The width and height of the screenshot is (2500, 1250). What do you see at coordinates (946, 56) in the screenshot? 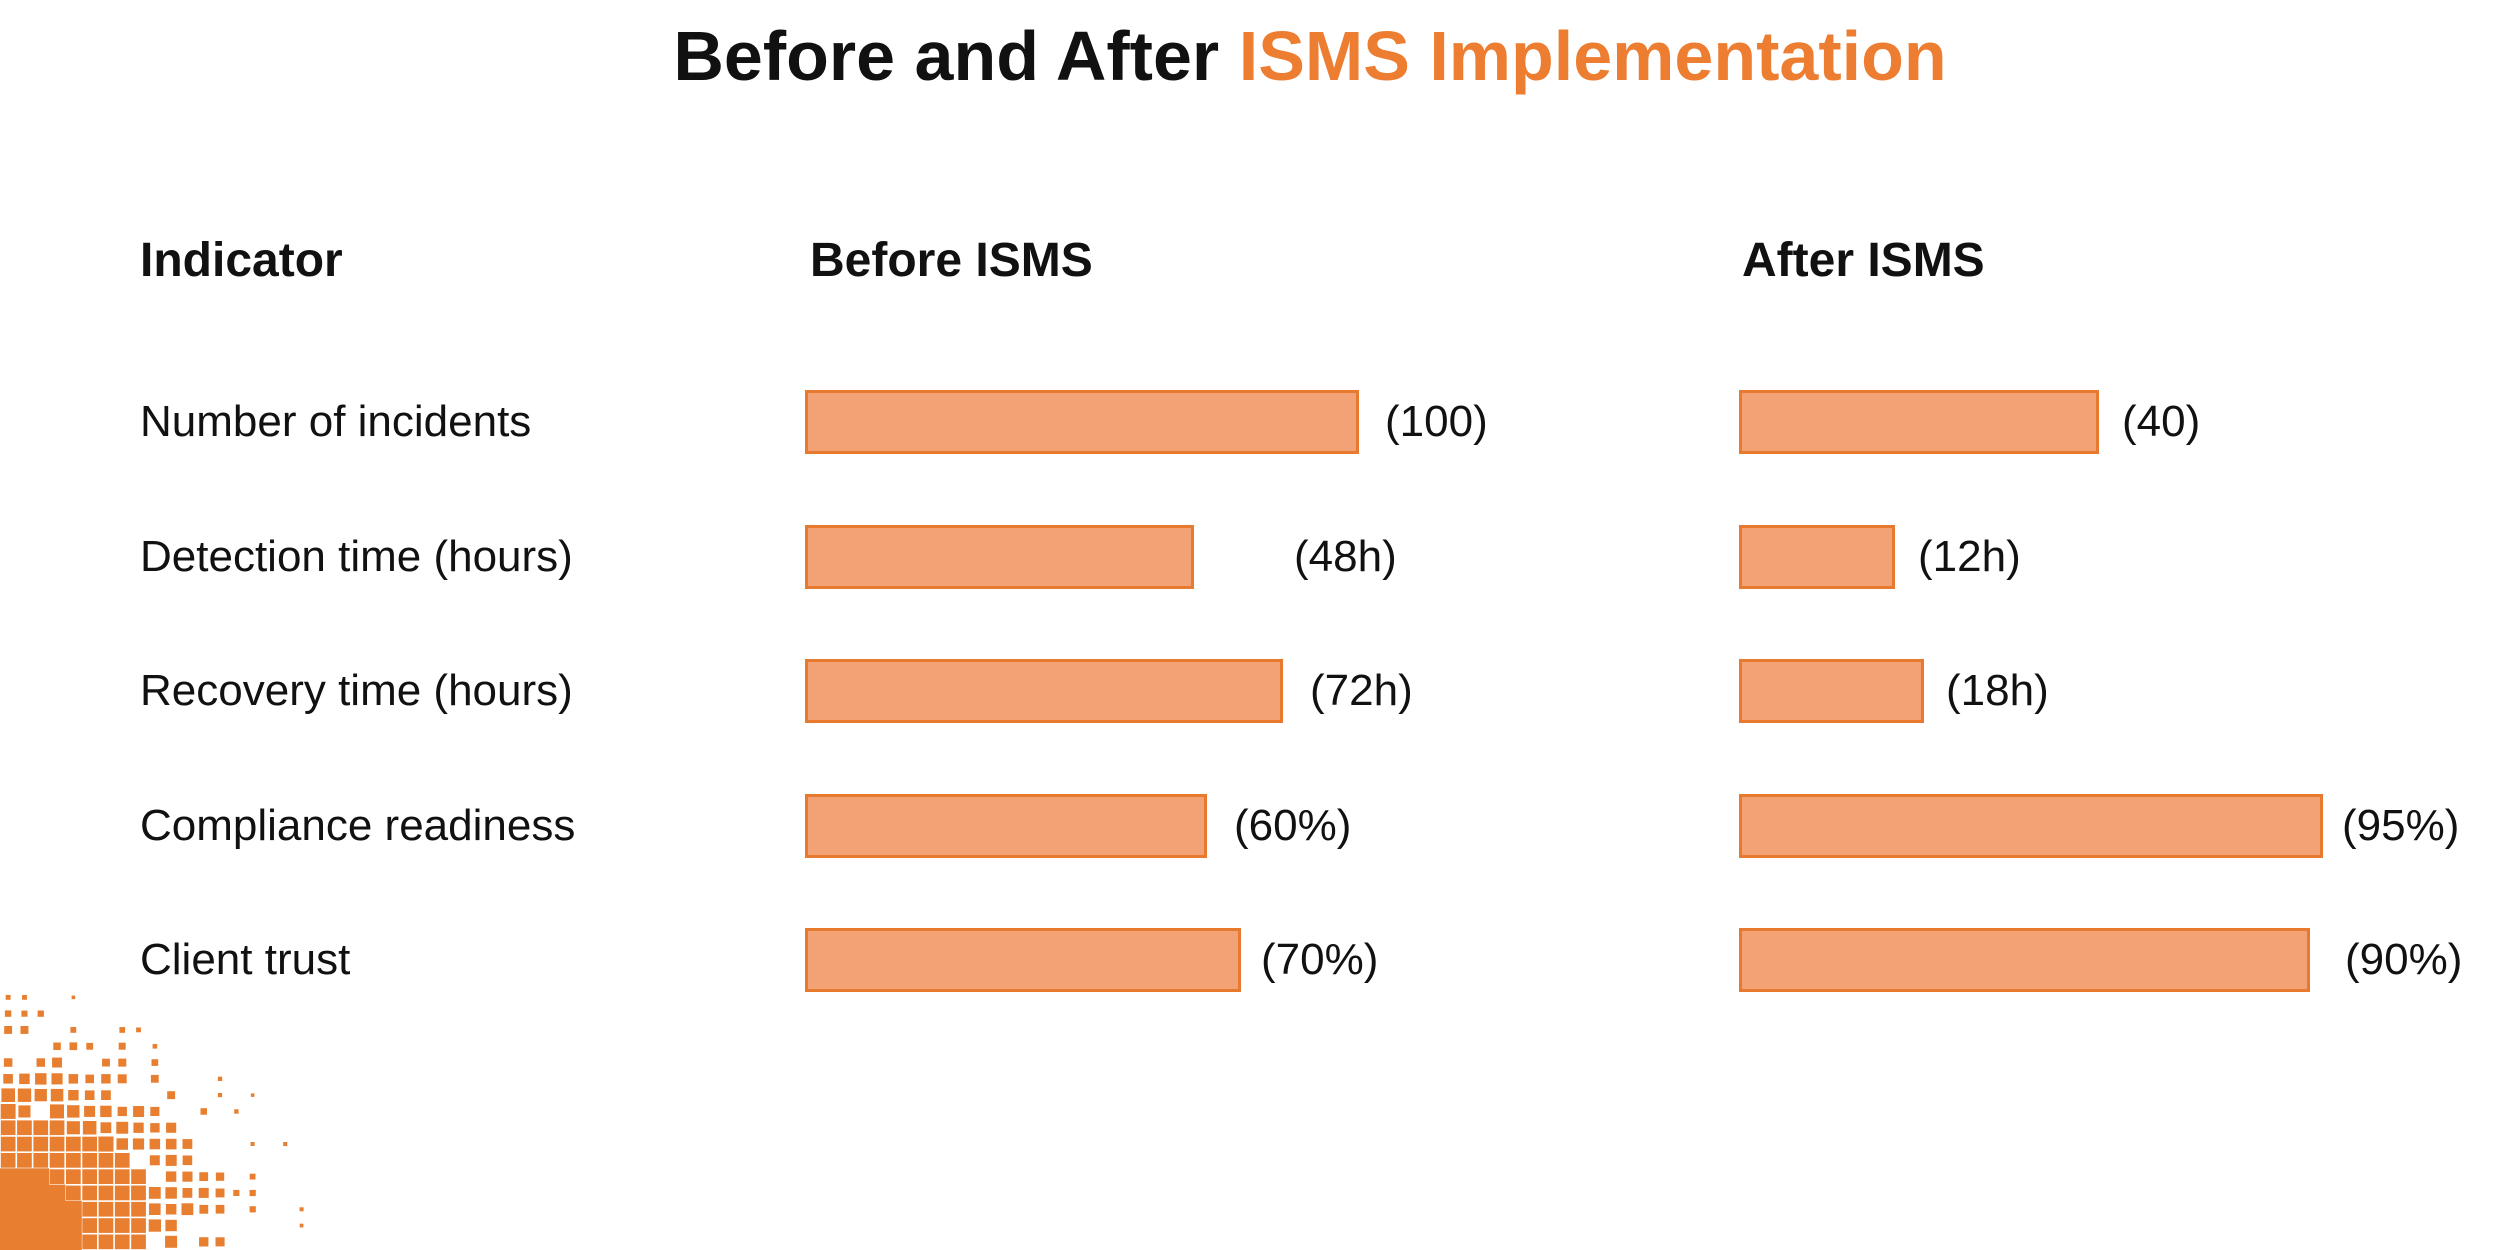
I see `title-plain-text: Before and After` at bounding box center [946, 56].